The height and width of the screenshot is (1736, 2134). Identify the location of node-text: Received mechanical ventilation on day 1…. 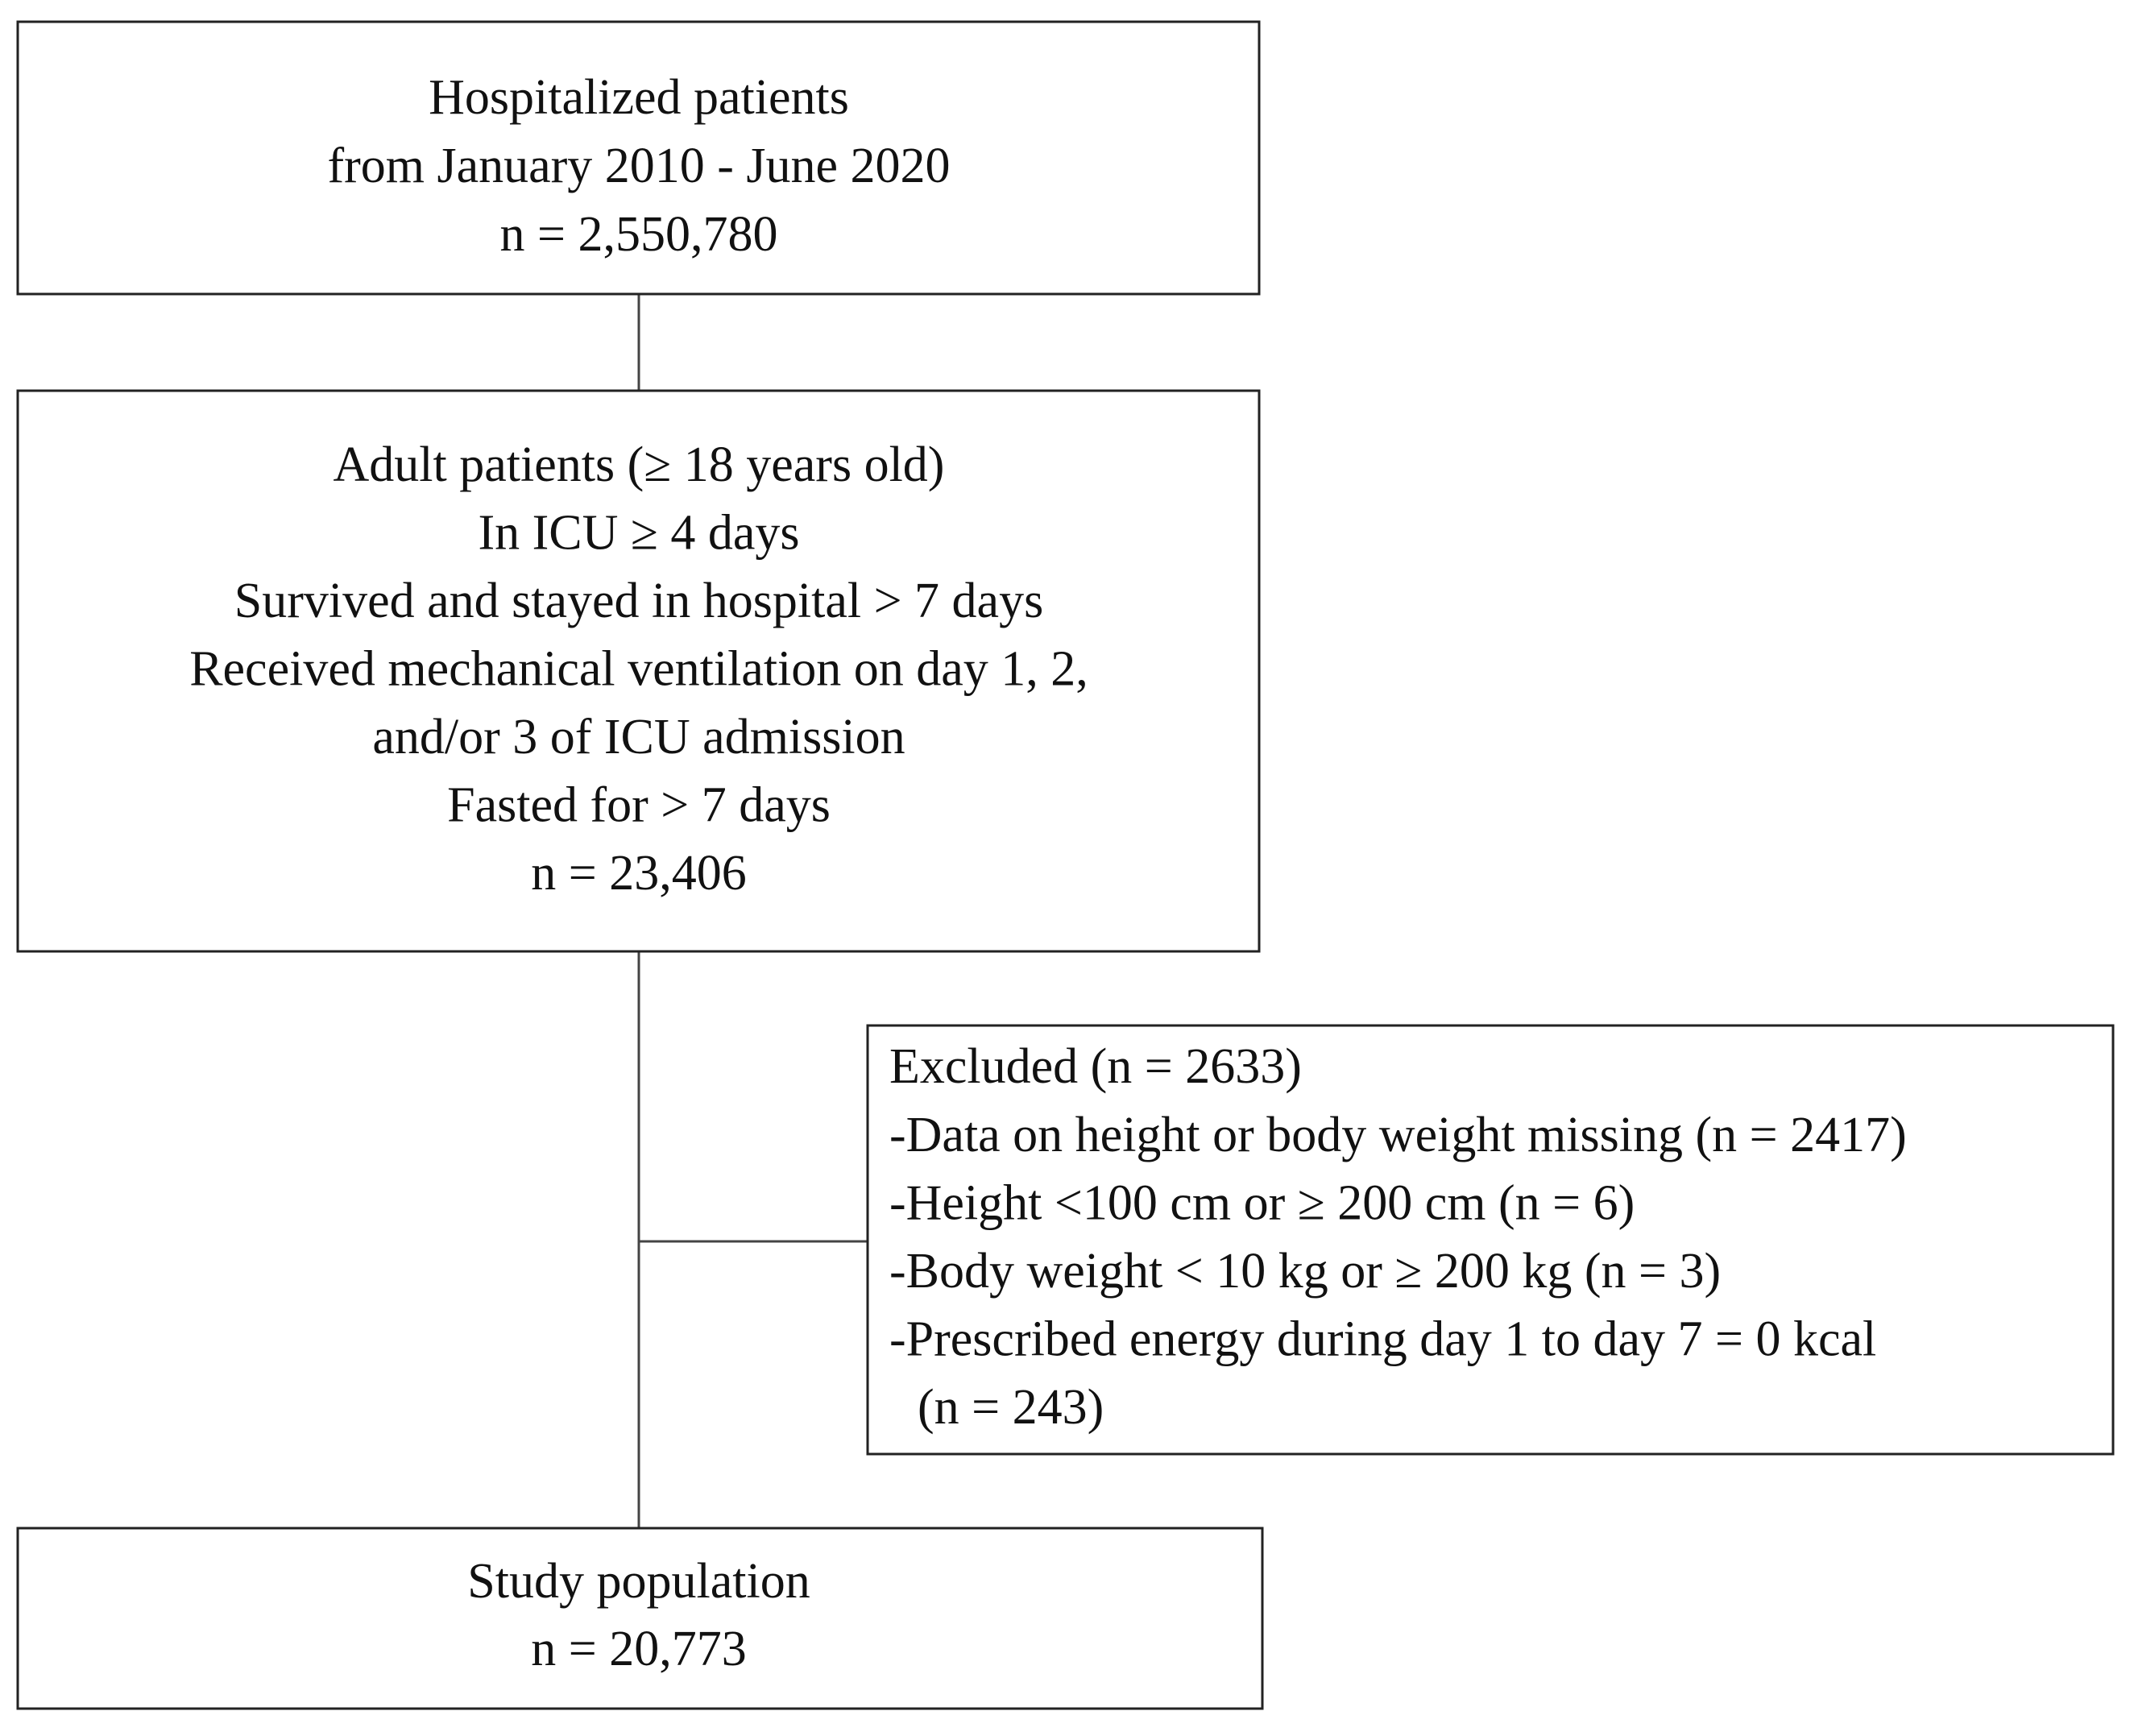
(638, 670).